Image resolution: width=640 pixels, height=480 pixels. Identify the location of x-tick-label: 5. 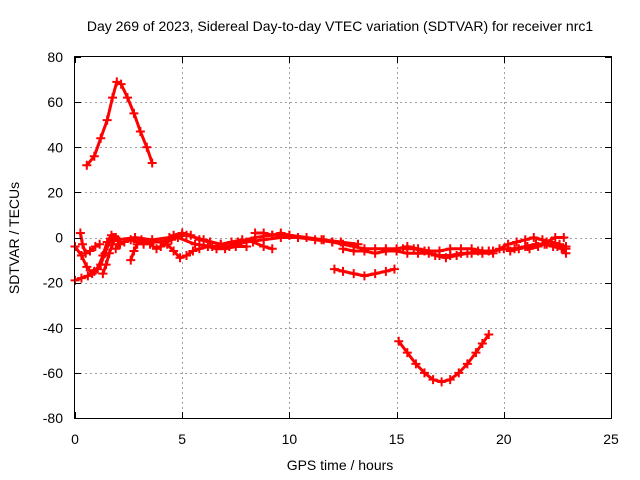
(182, 439).